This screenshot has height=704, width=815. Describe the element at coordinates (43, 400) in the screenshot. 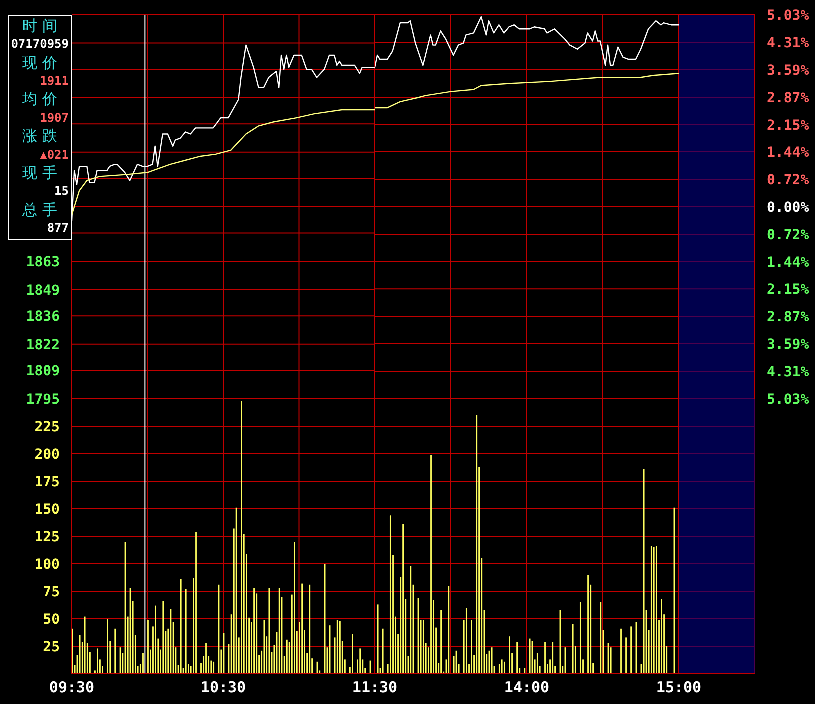

I see `y-tick-label: 1795` at that location.